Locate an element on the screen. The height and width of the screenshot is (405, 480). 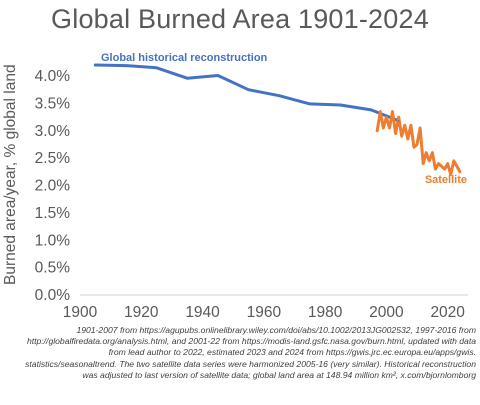
x-tick-label: 2020 is located at coordinates (447, 312).